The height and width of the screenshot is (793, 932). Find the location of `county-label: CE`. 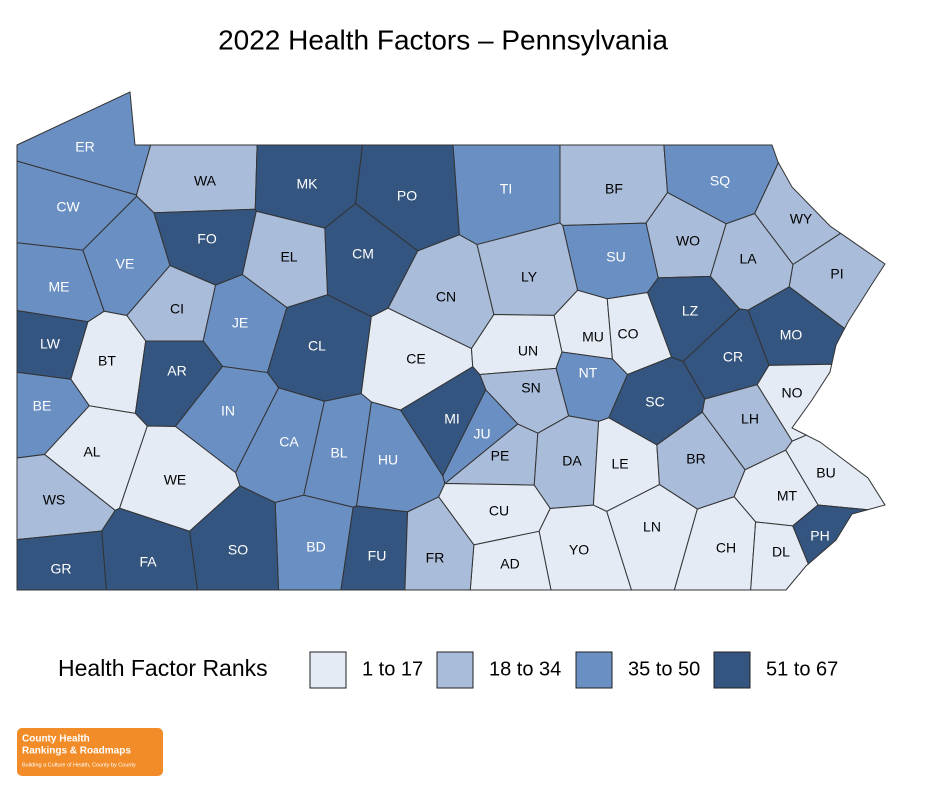

county-label: CE is located at coordinates (415, 359).